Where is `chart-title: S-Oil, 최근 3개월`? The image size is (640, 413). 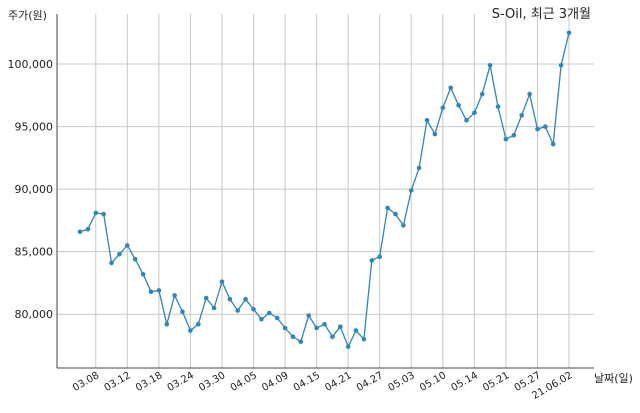
chart-title: S-Oil, 최근 3개월 is located at coordinates (541, 14).